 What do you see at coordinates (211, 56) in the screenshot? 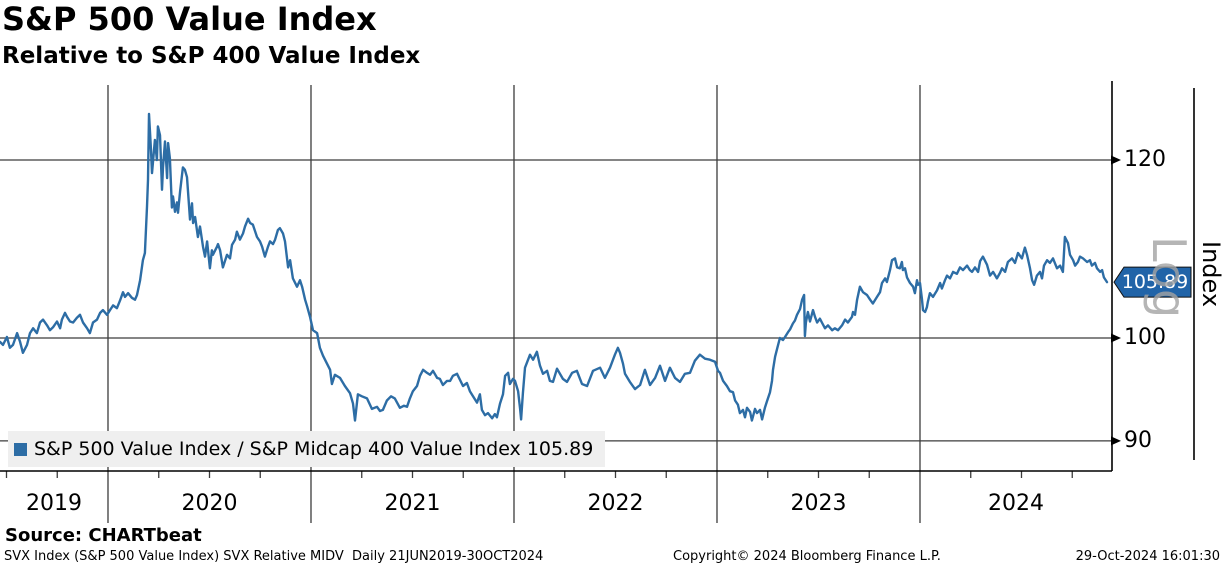
I see `page-subtitle: Relative to S&P 400 Value Index` at bounding box center [211, 56].